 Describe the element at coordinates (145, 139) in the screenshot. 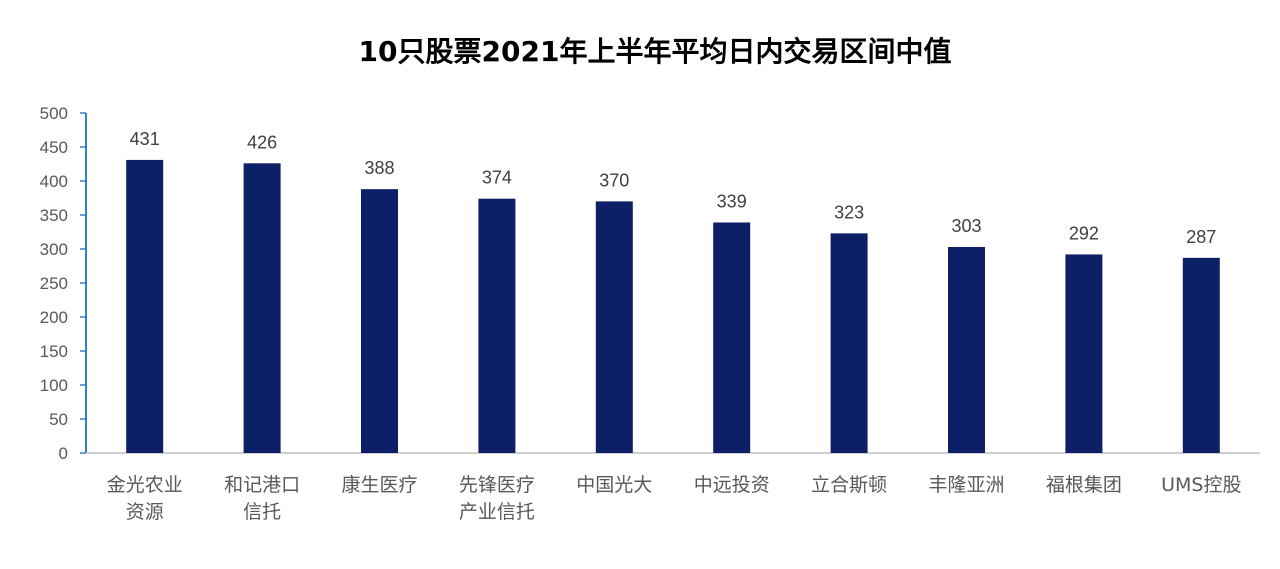

I see `data-label: 431` at that location.